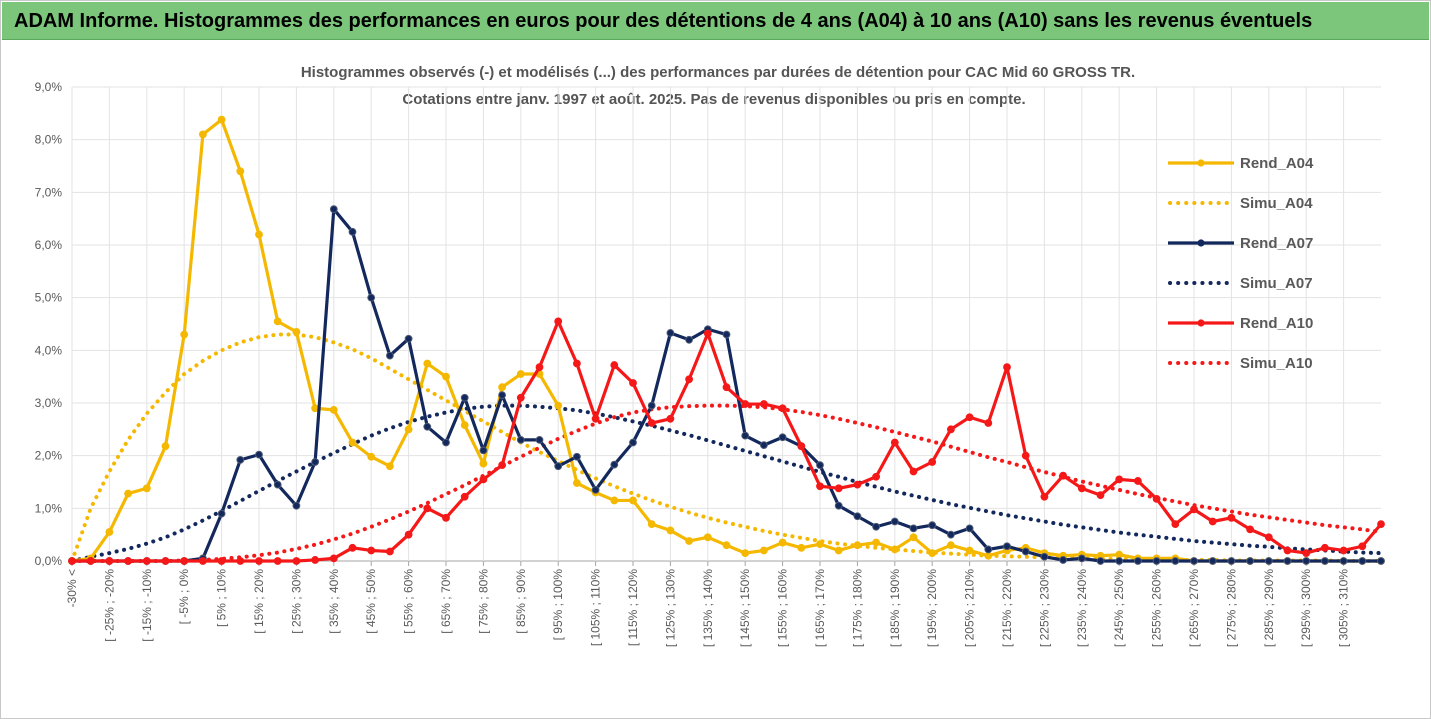 Image resolution: width=1431 pixels, height=719 pixels. I want to click on x-tick-label: [ 245% ; 250%, so click(1119, 608).